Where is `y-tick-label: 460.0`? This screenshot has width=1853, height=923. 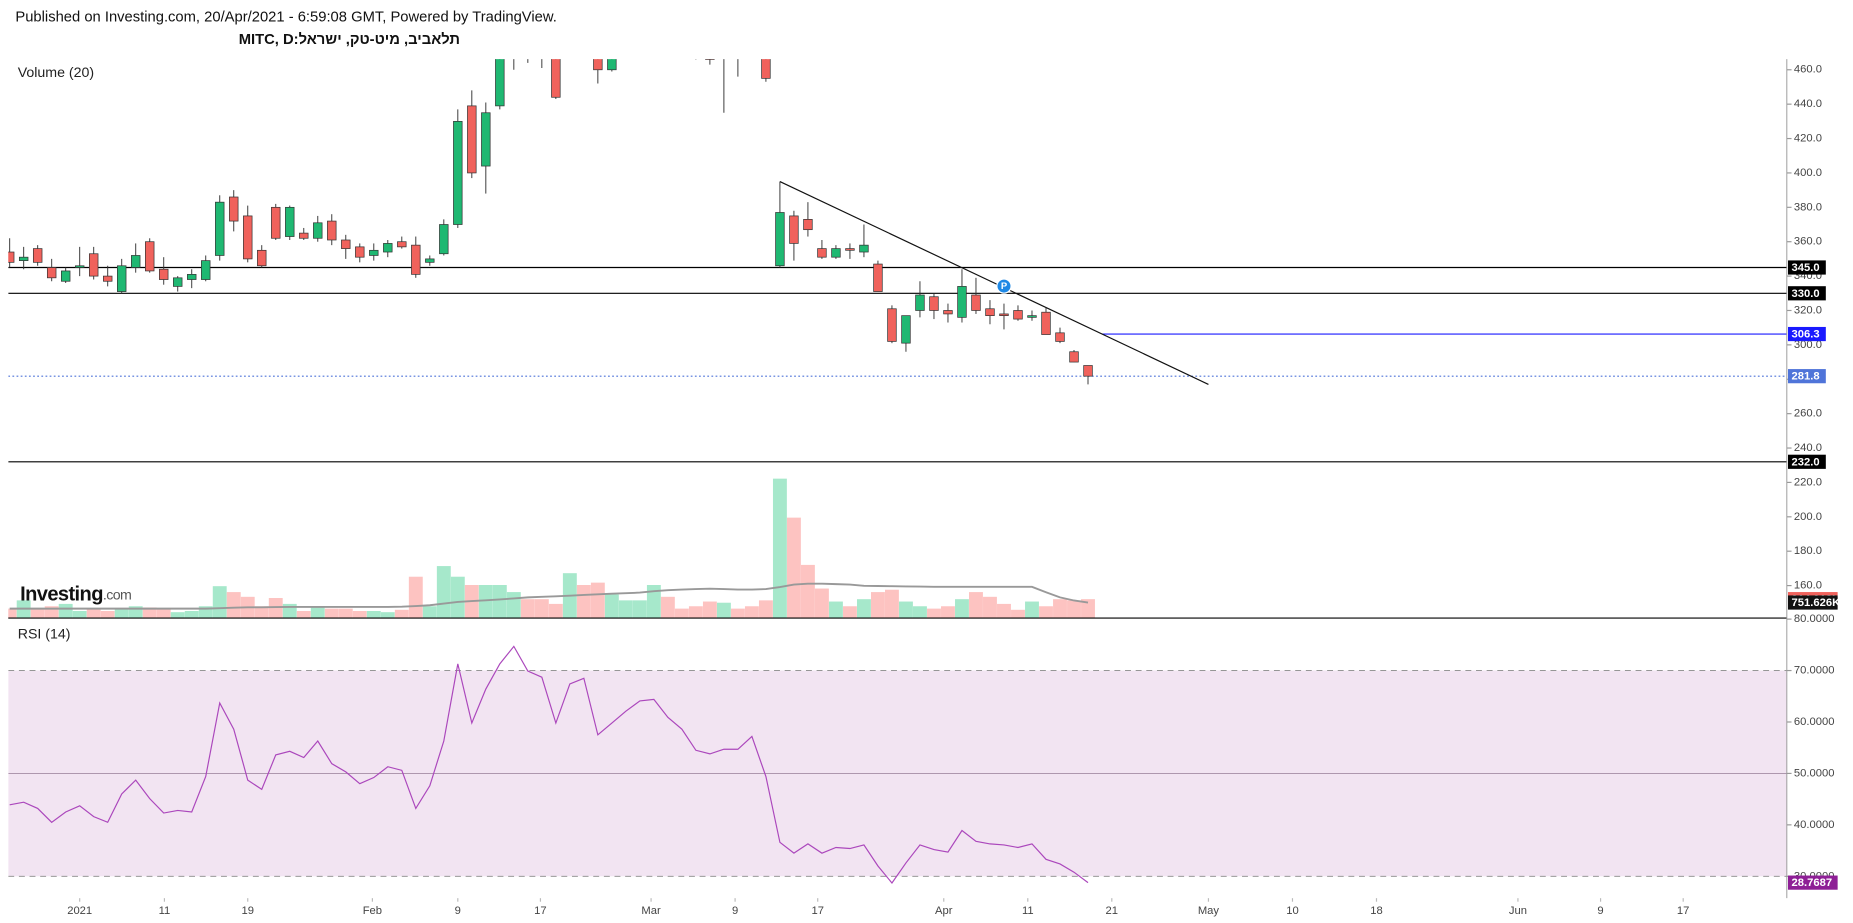 y-tick-label: 460.0 is located at coordinates (1808, 70).